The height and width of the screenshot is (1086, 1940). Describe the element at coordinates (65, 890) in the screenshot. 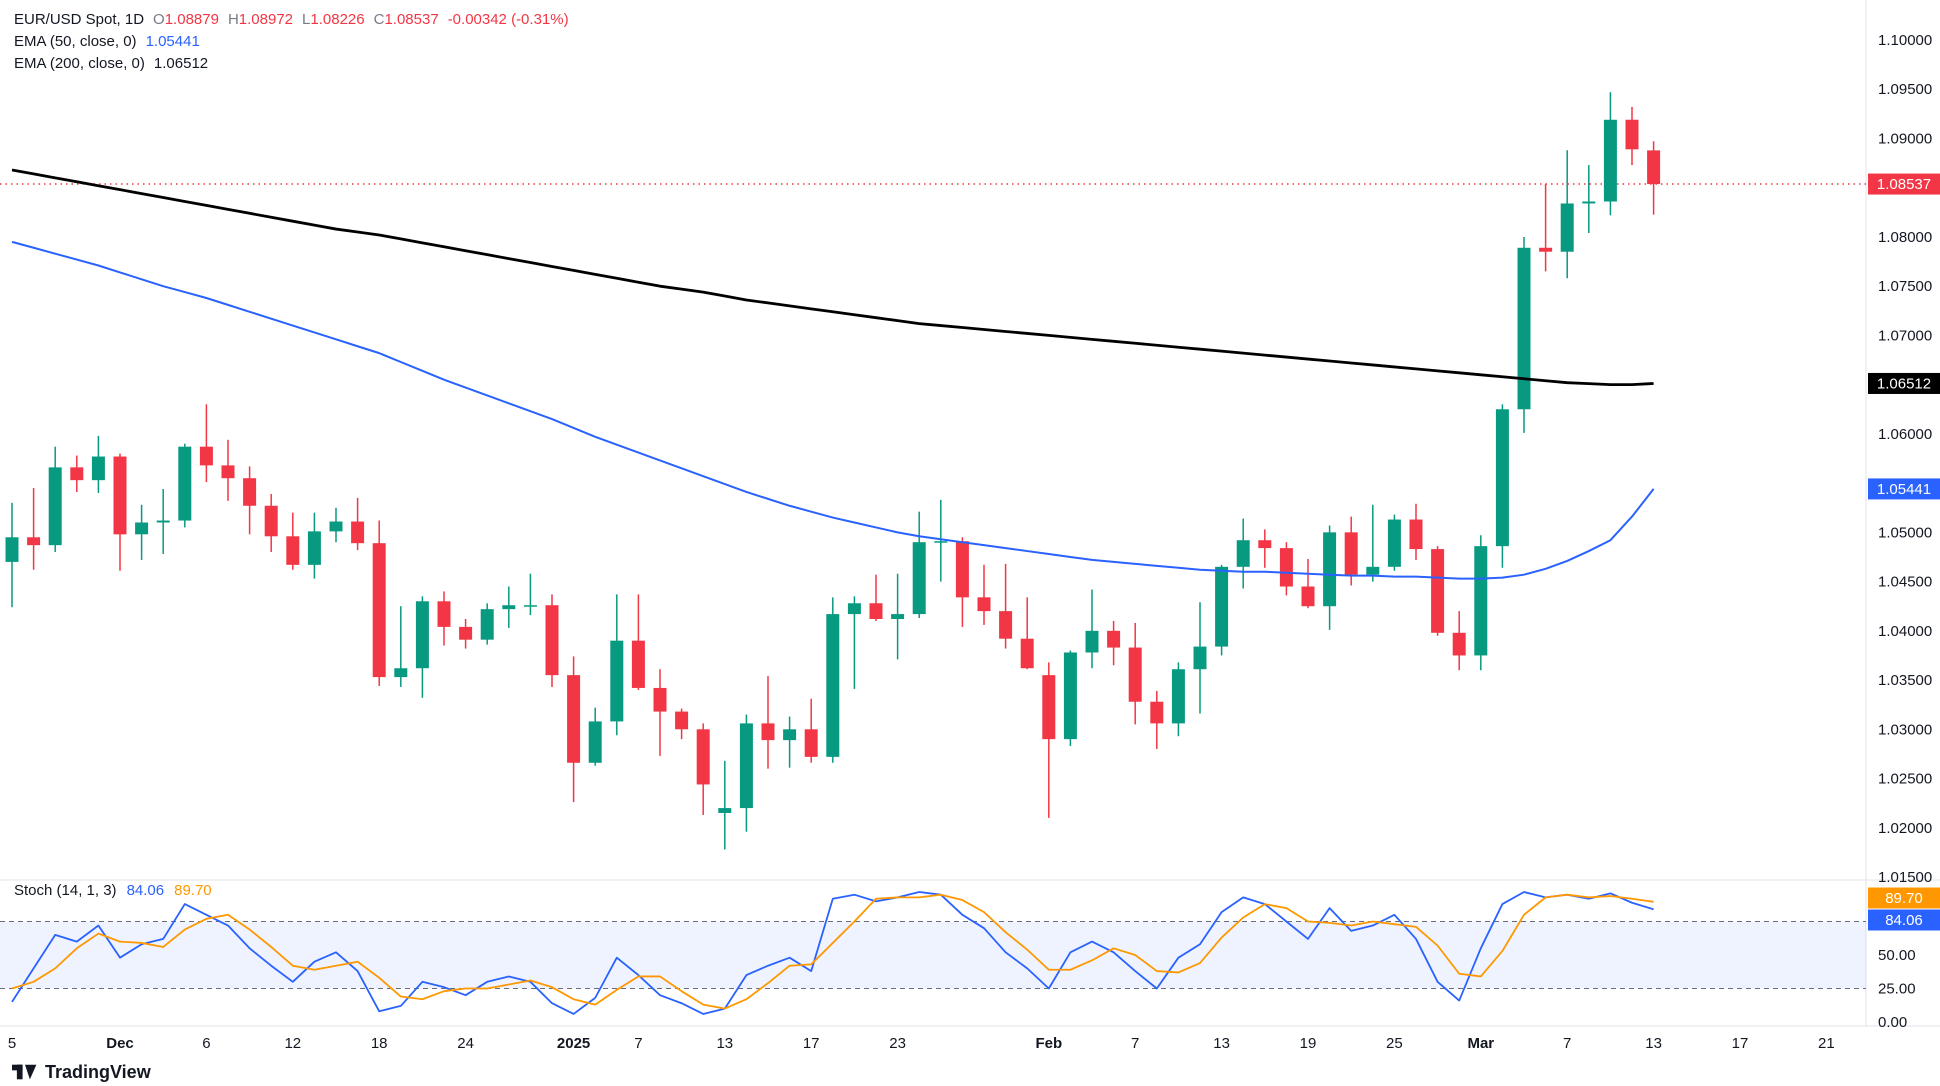

I see `stoch-label: Stoch (14, 1, 3)` at that location.